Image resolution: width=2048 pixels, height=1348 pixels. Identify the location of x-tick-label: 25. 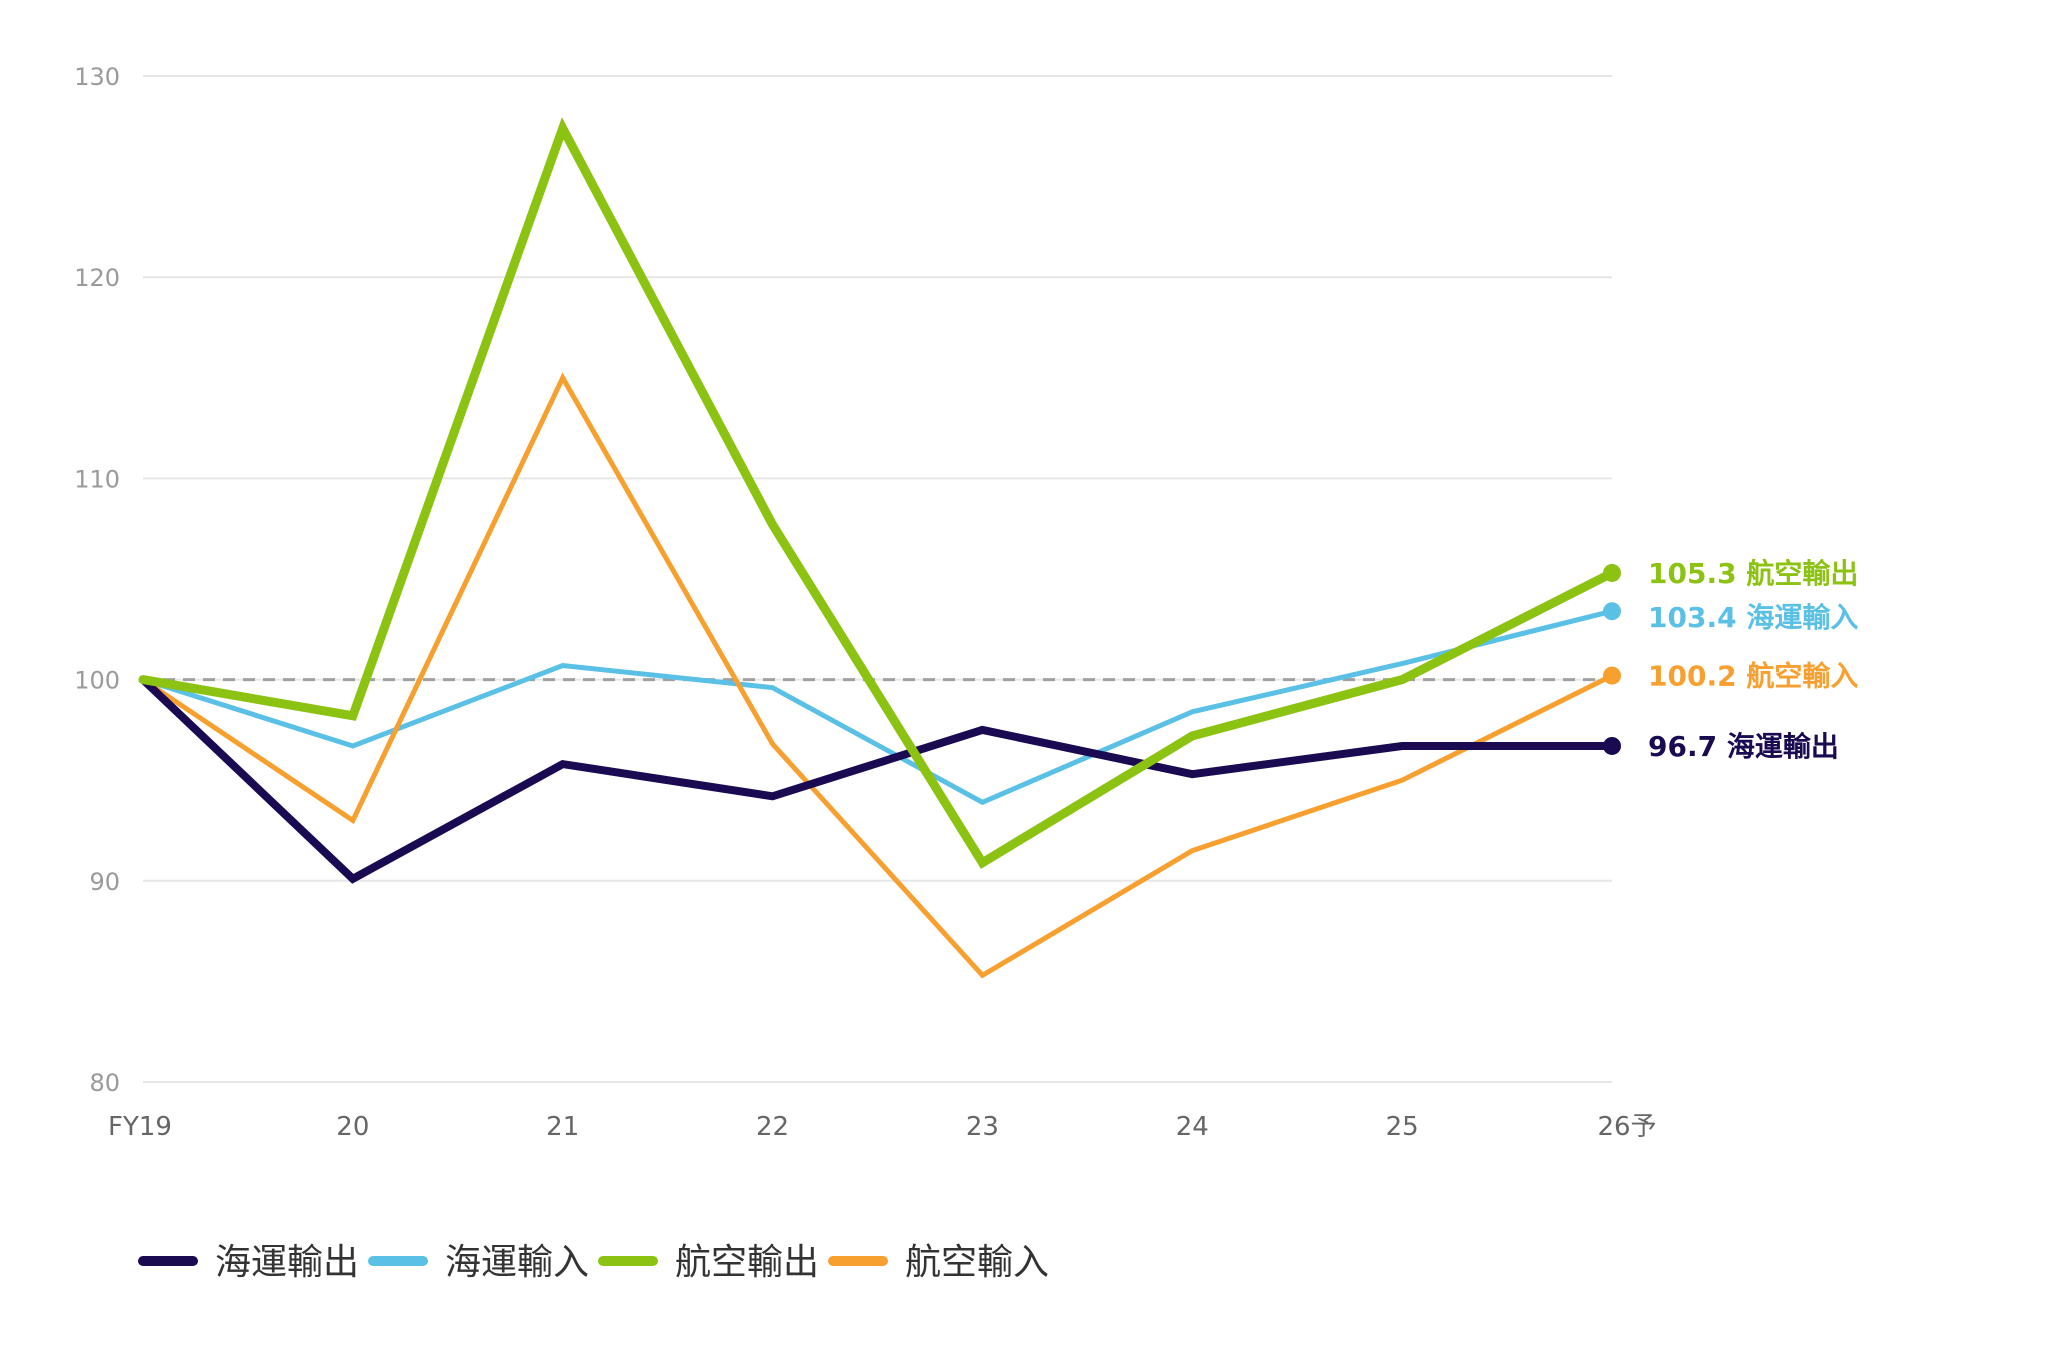
(1402, 1127).